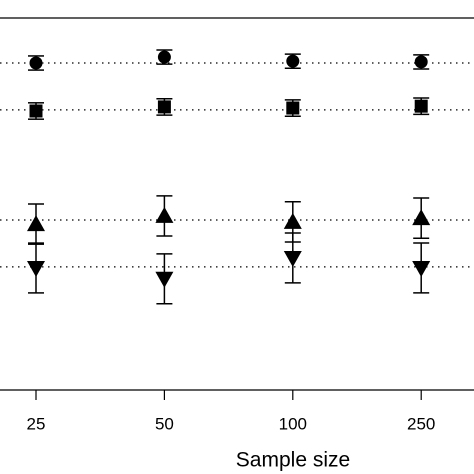 The width and height of the screenshot is (474, 474). I want to click on x-tick-label: 25, so click(36, 423).